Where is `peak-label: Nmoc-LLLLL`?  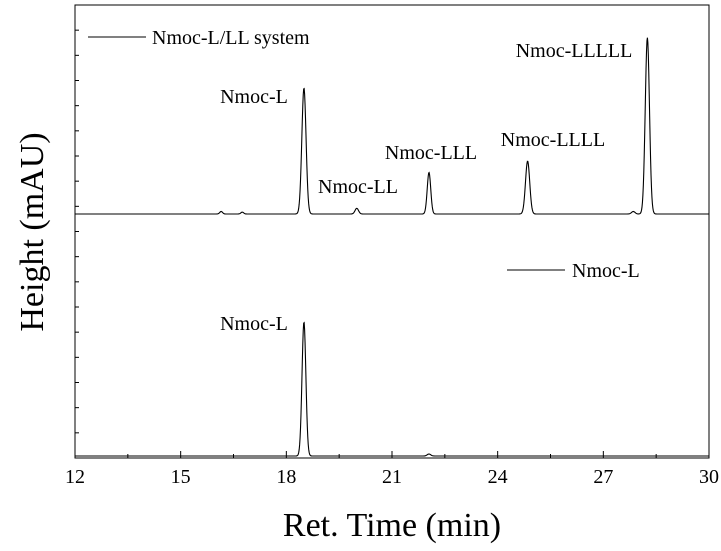
peak-label: Nmoc-LLLLL is located at coordinates (574, 51).